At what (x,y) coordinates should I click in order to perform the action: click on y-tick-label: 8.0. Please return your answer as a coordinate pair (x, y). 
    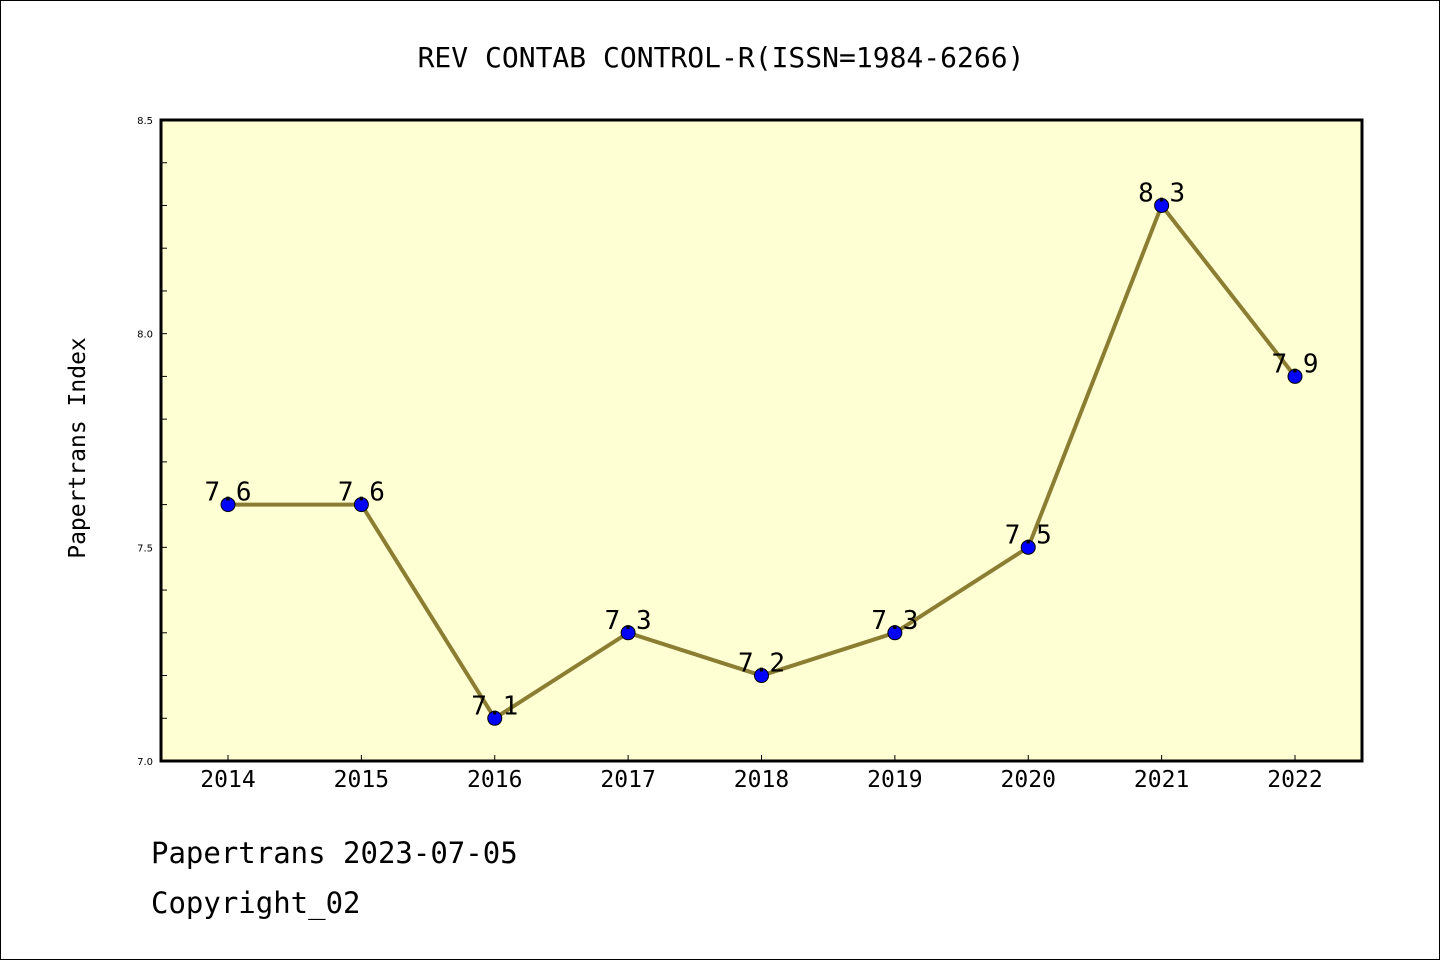
    Looking at the image, I should click on (145, 335).